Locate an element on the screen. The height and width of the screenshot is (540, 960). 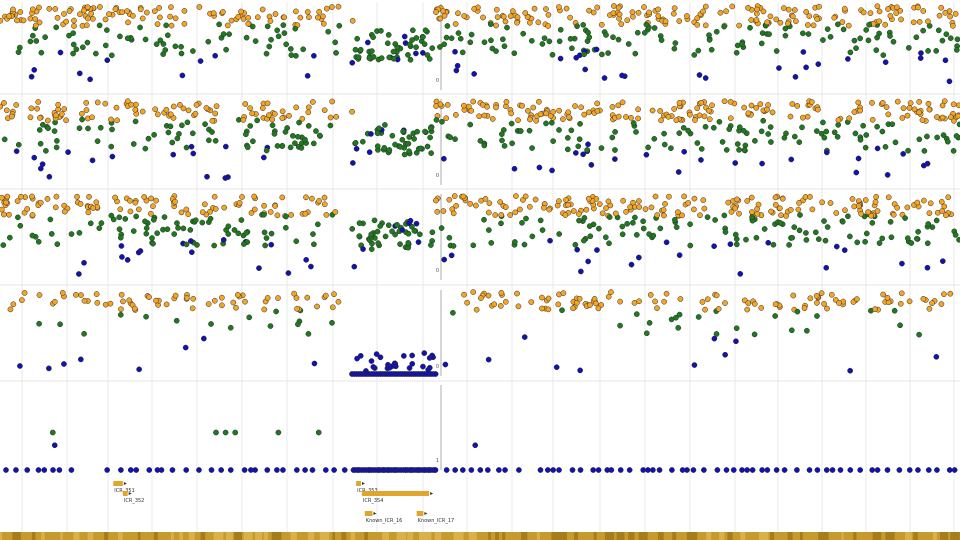
icr-353-bar is located at coordinates (358, 483).